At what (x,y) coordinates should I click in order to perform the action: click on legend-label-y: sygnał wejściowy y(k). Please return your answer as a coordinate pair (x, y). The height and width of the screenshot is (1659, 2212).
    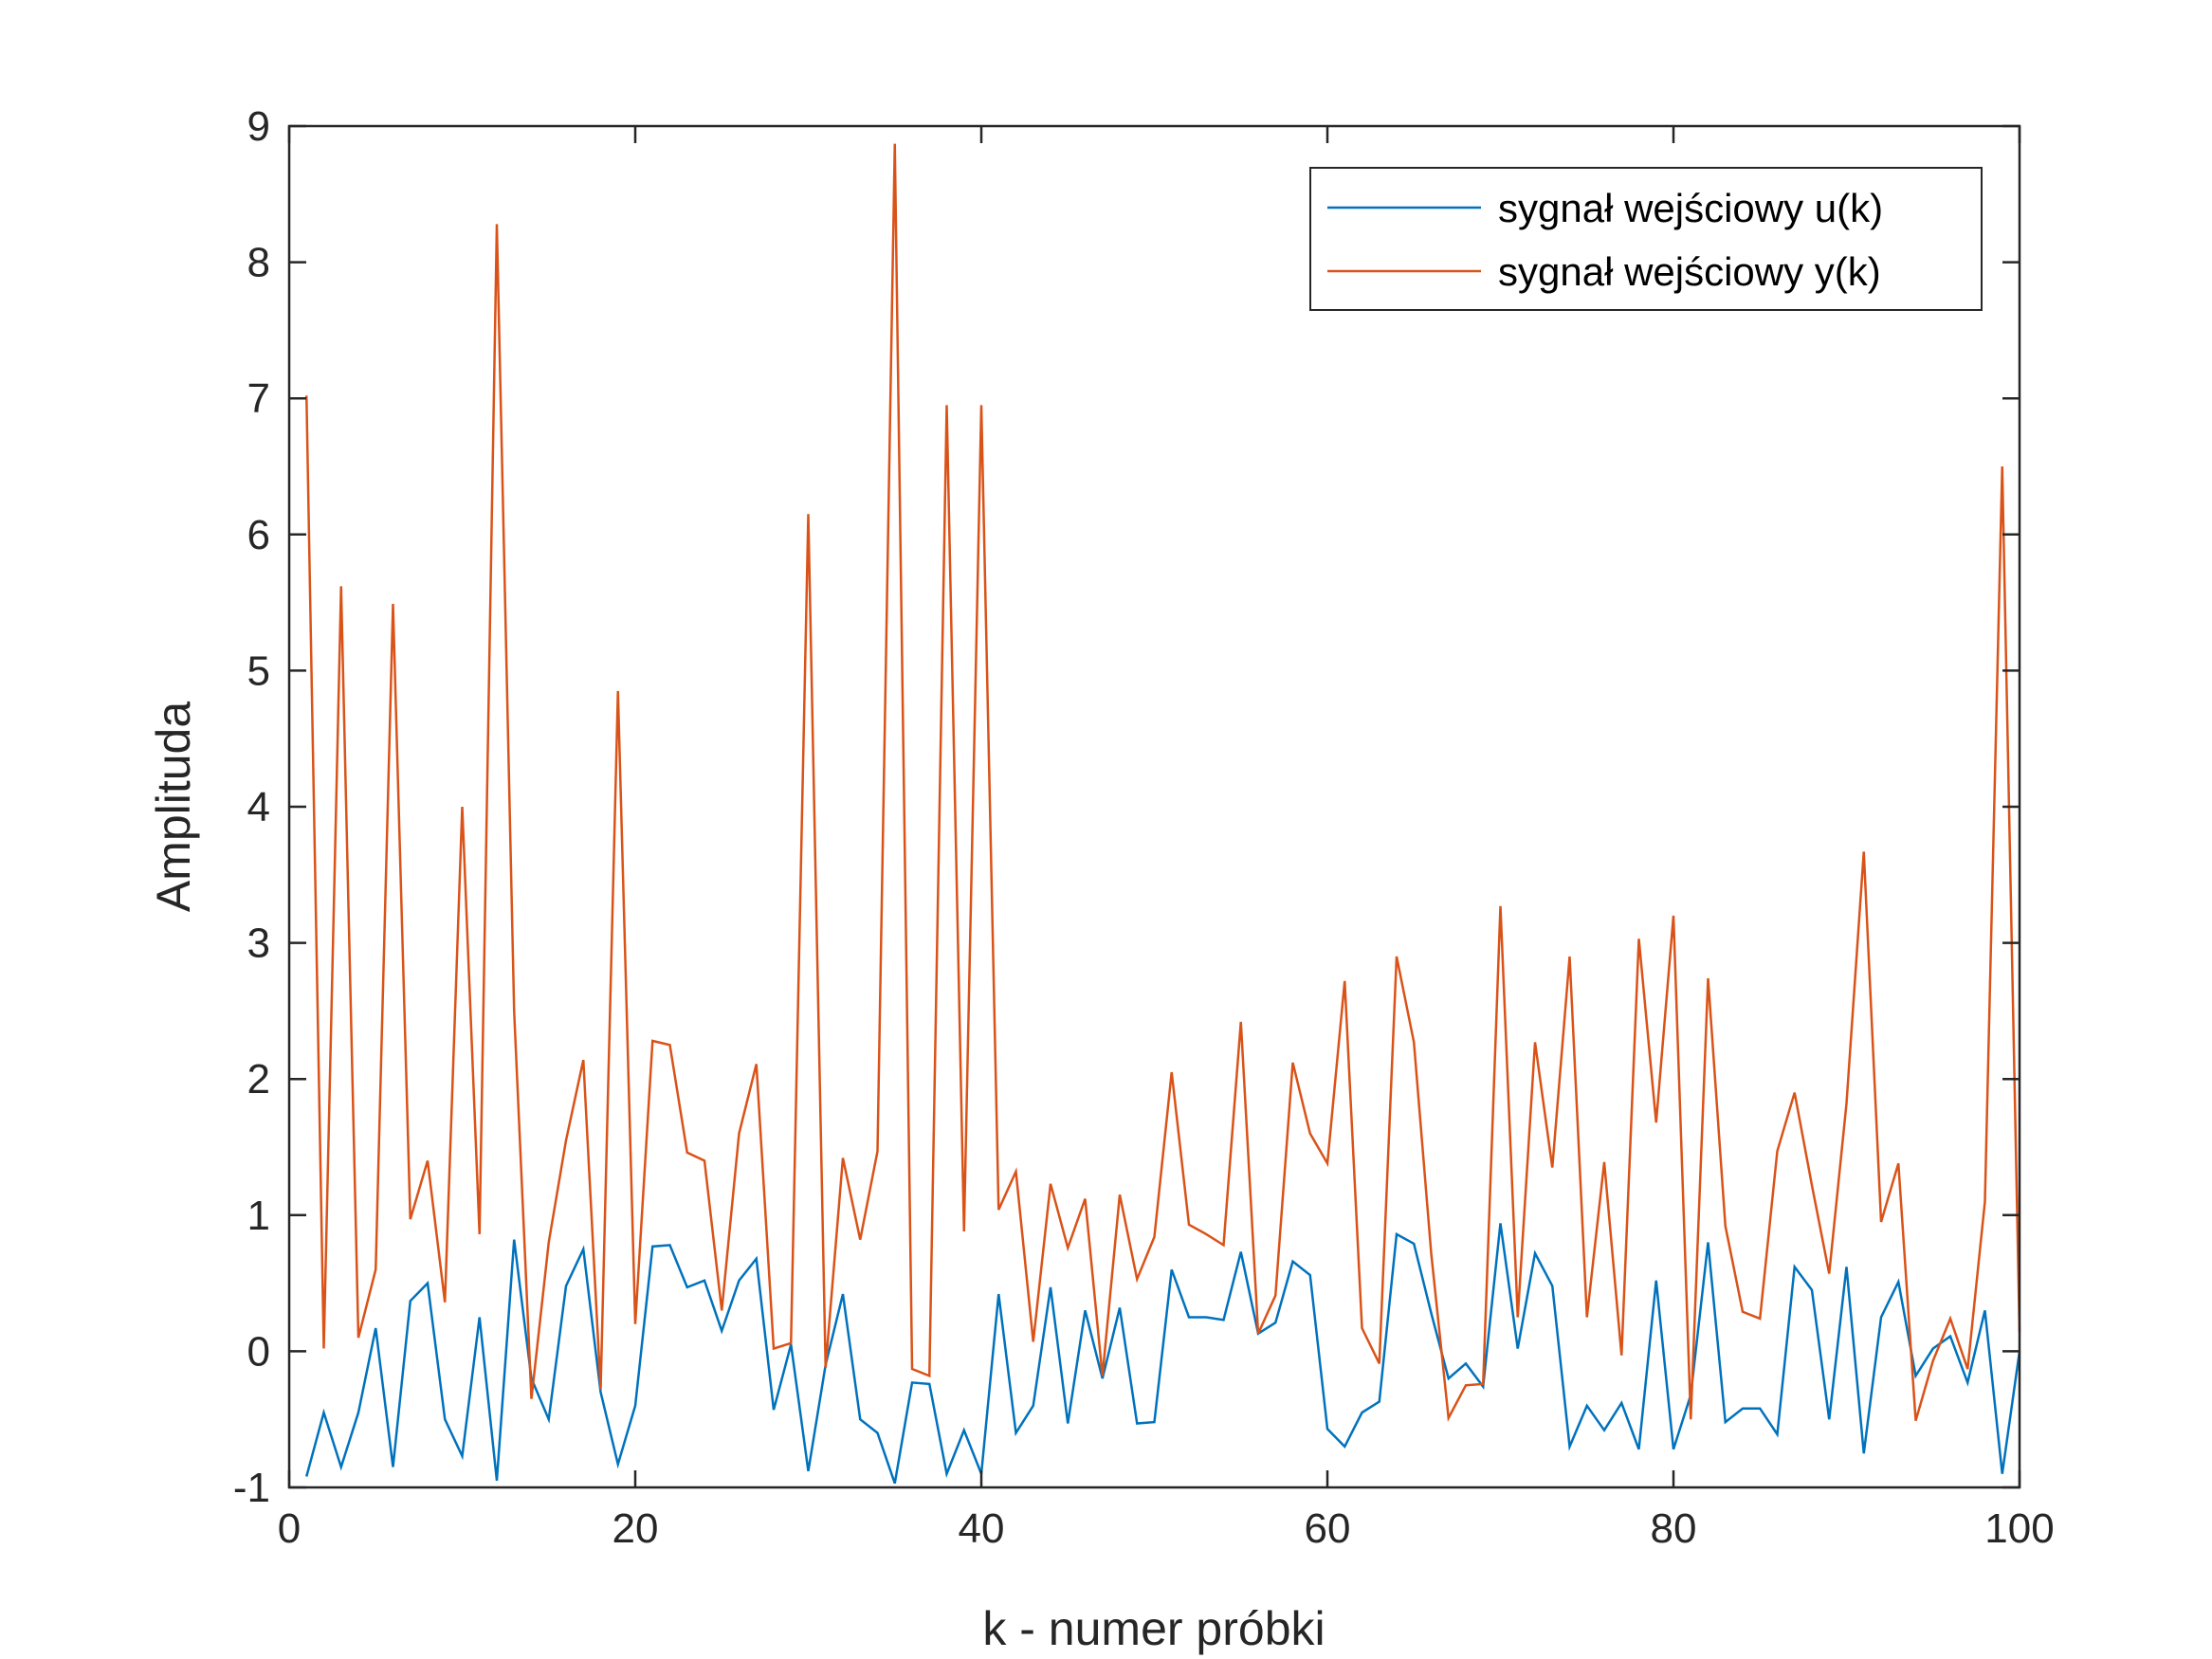
    Looking at the image, I should click on (1689, 271).